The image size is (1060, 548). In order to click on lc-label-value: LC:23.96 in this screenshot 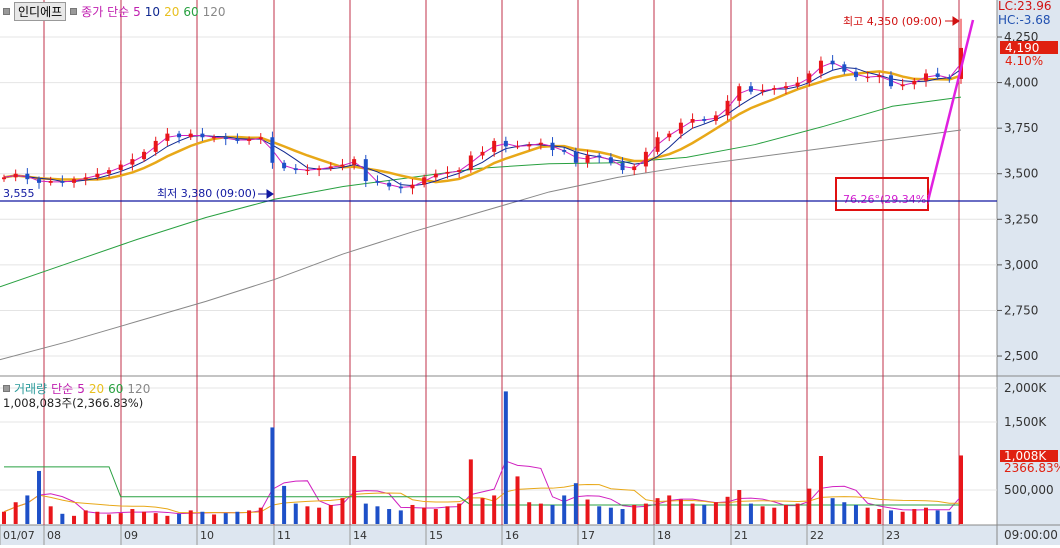, I will do `click(1024, 6)`.